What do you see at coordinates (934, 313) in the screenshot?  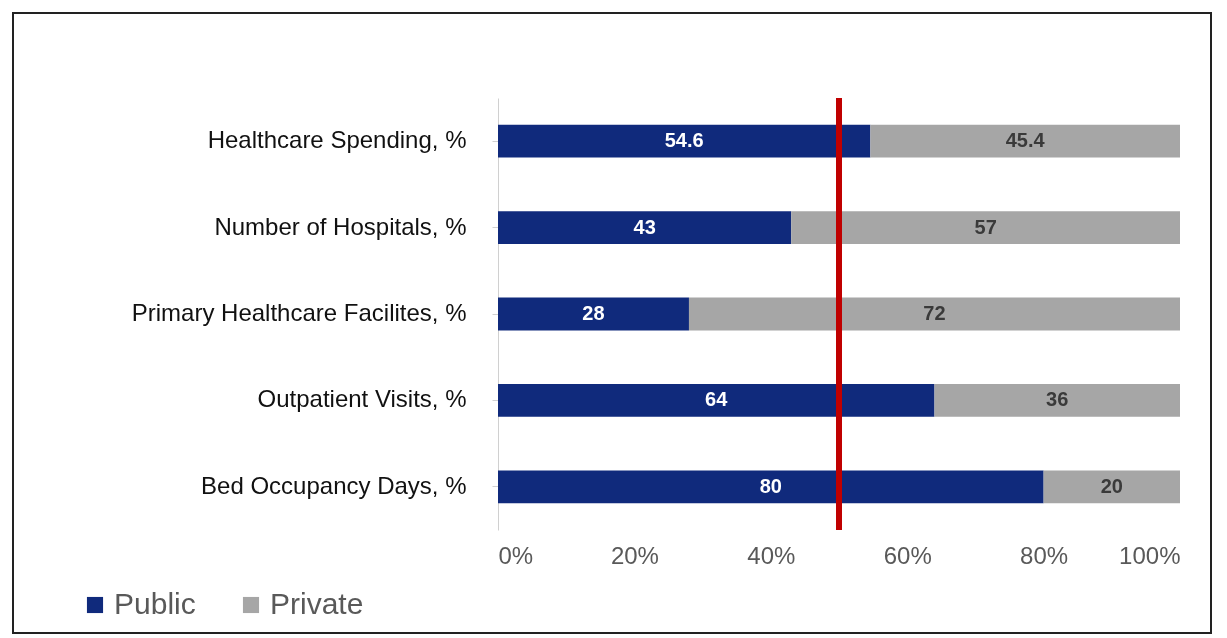 I see `data-label: 72` at bounding box center [934, 313].